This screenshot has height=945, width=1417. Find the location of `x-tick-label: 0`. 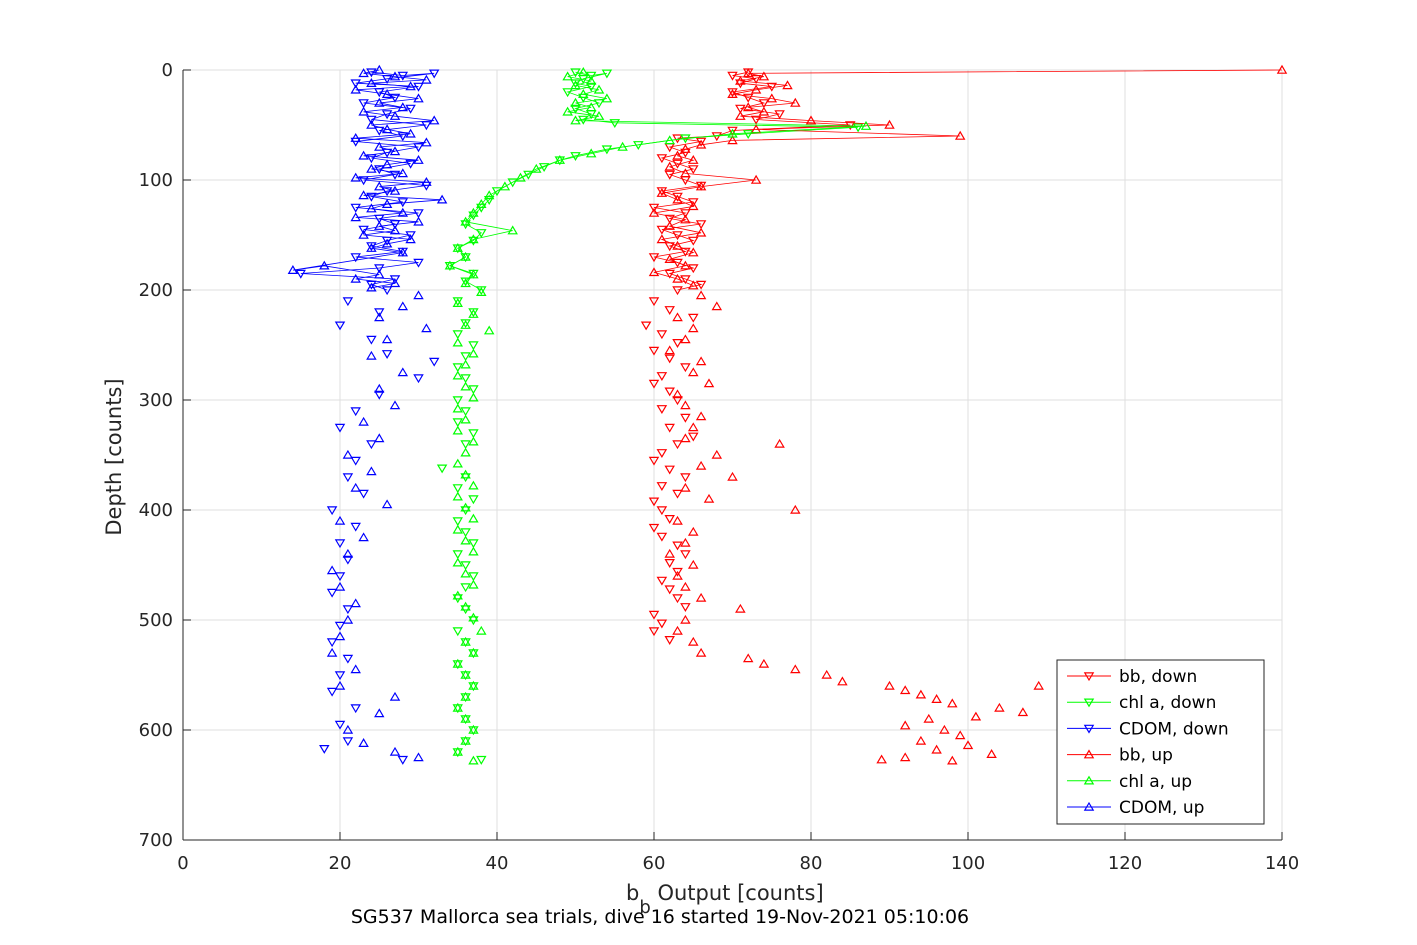

x-tick-label: 0 is located at coordinates (182, 863).